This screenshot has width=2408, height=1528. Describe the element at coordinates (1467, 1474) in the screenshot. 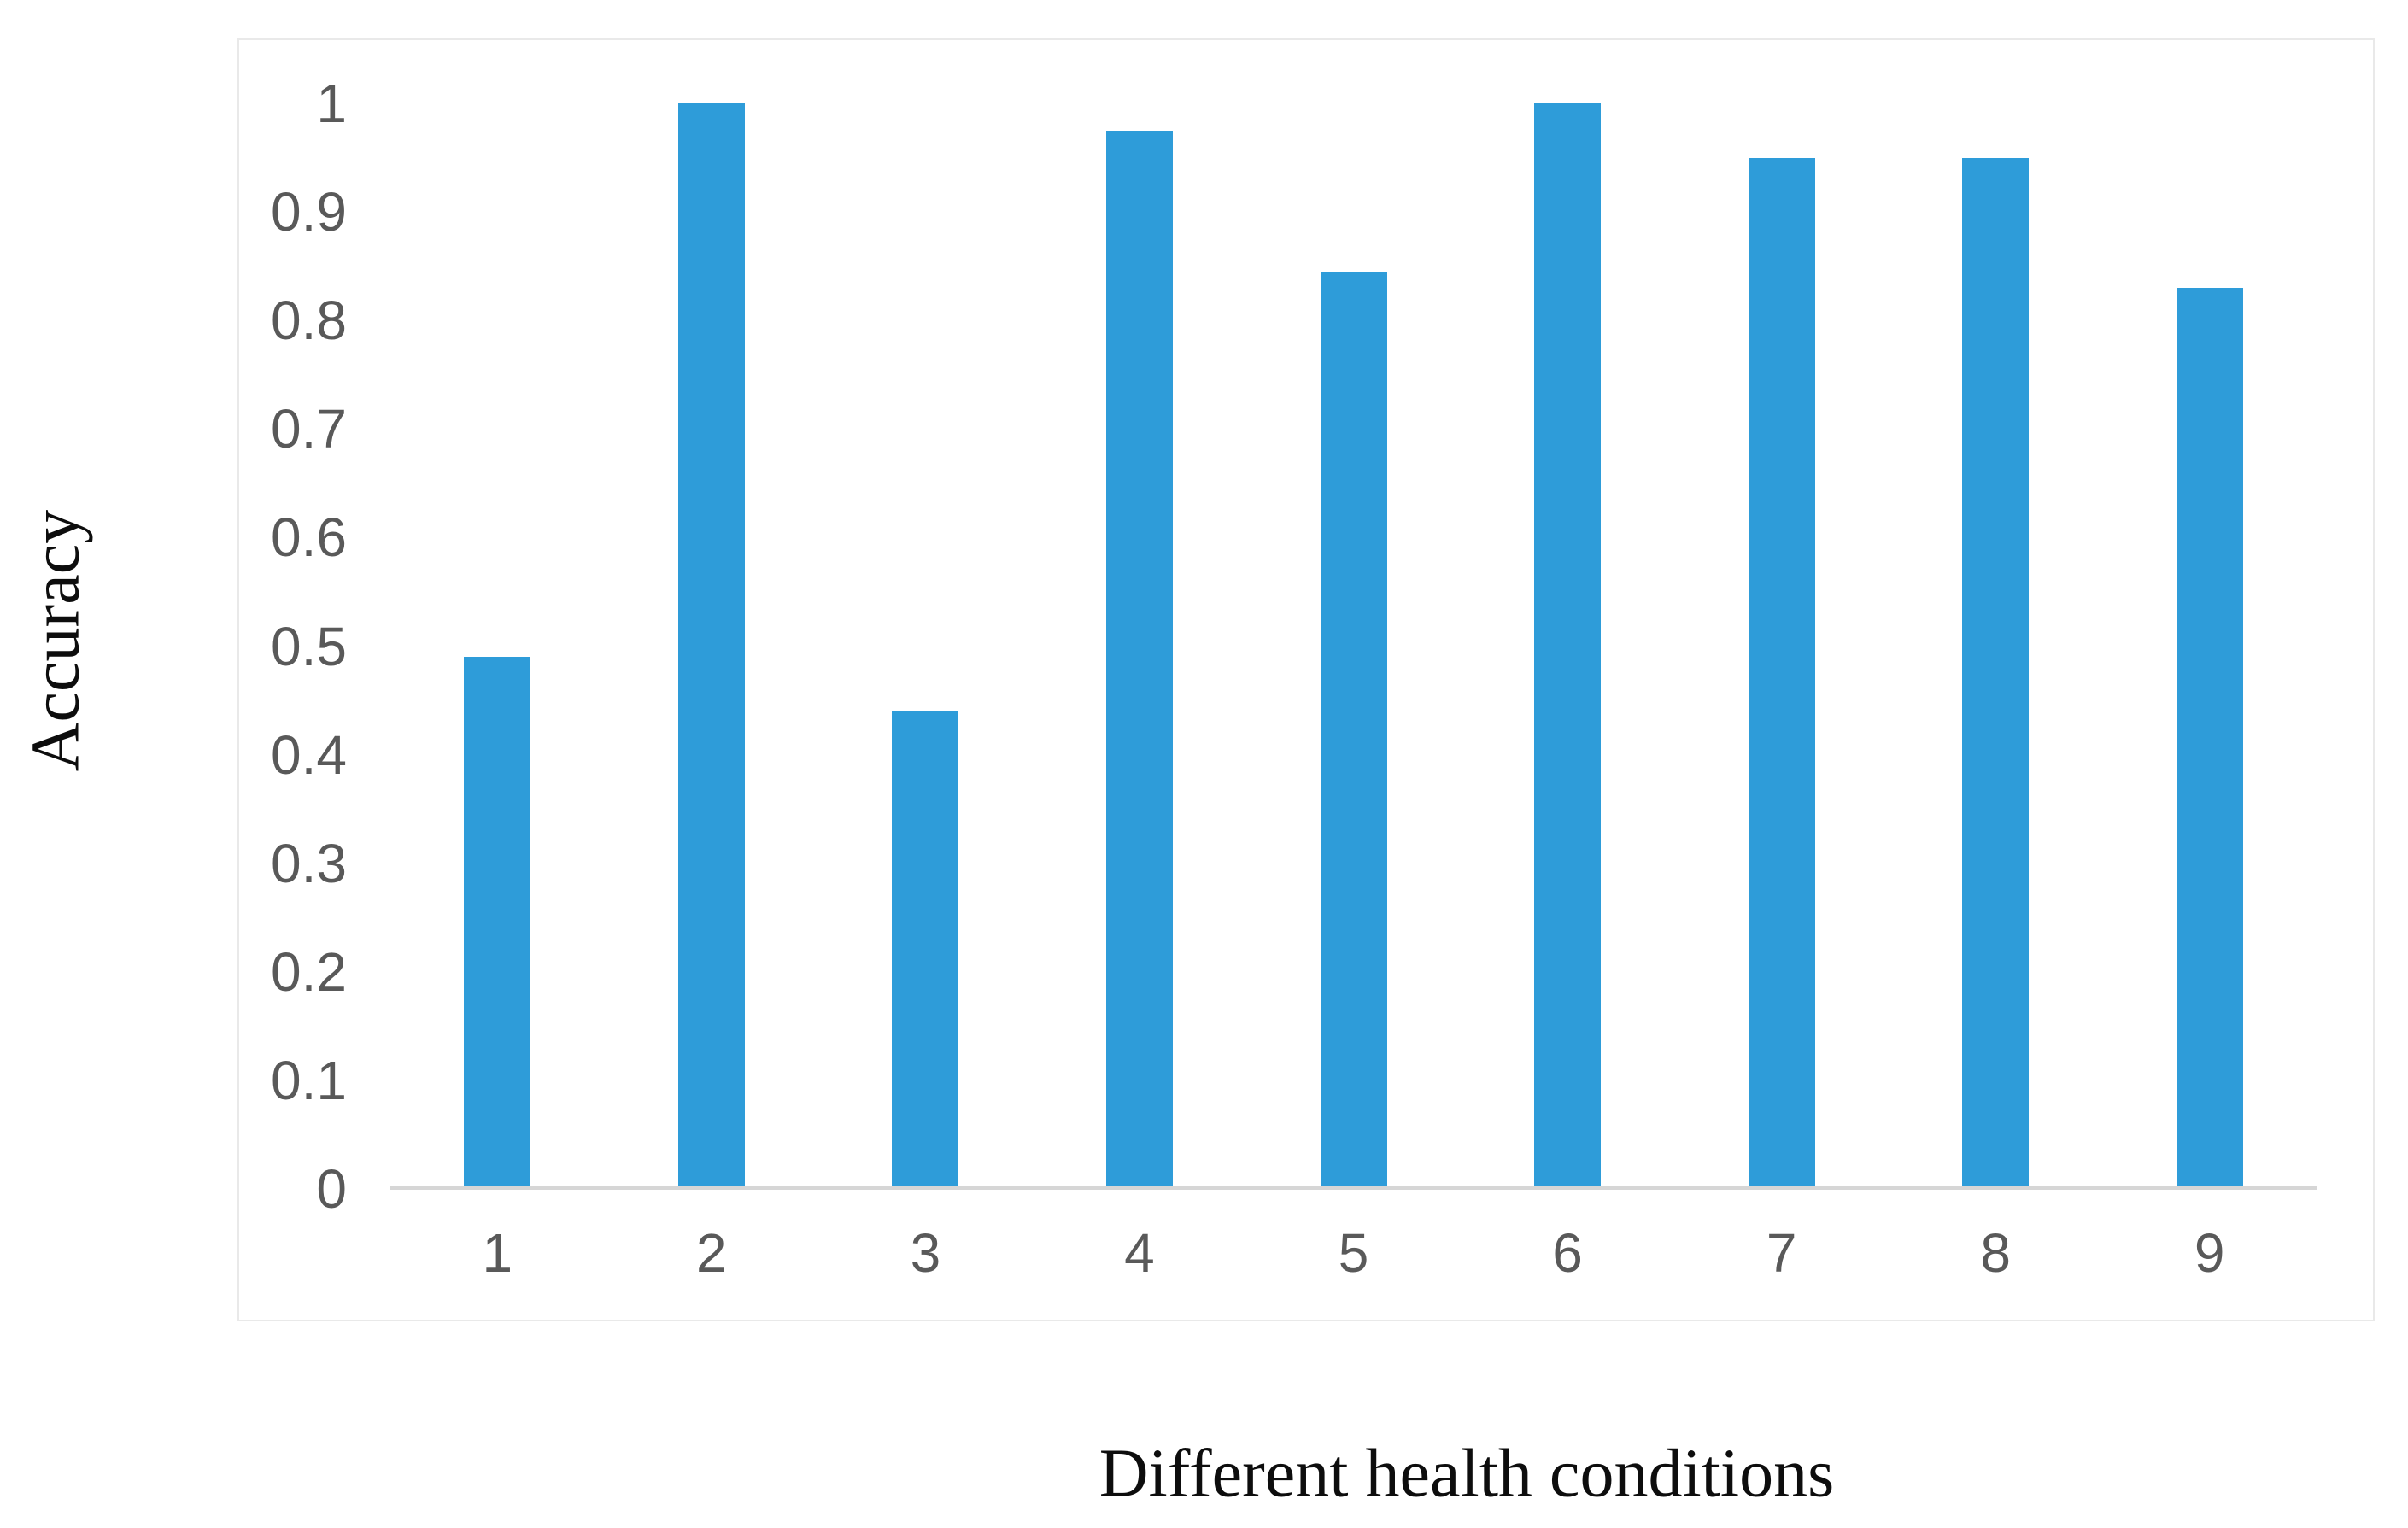

I see `x-axis-title: Different health conditions` at that location.